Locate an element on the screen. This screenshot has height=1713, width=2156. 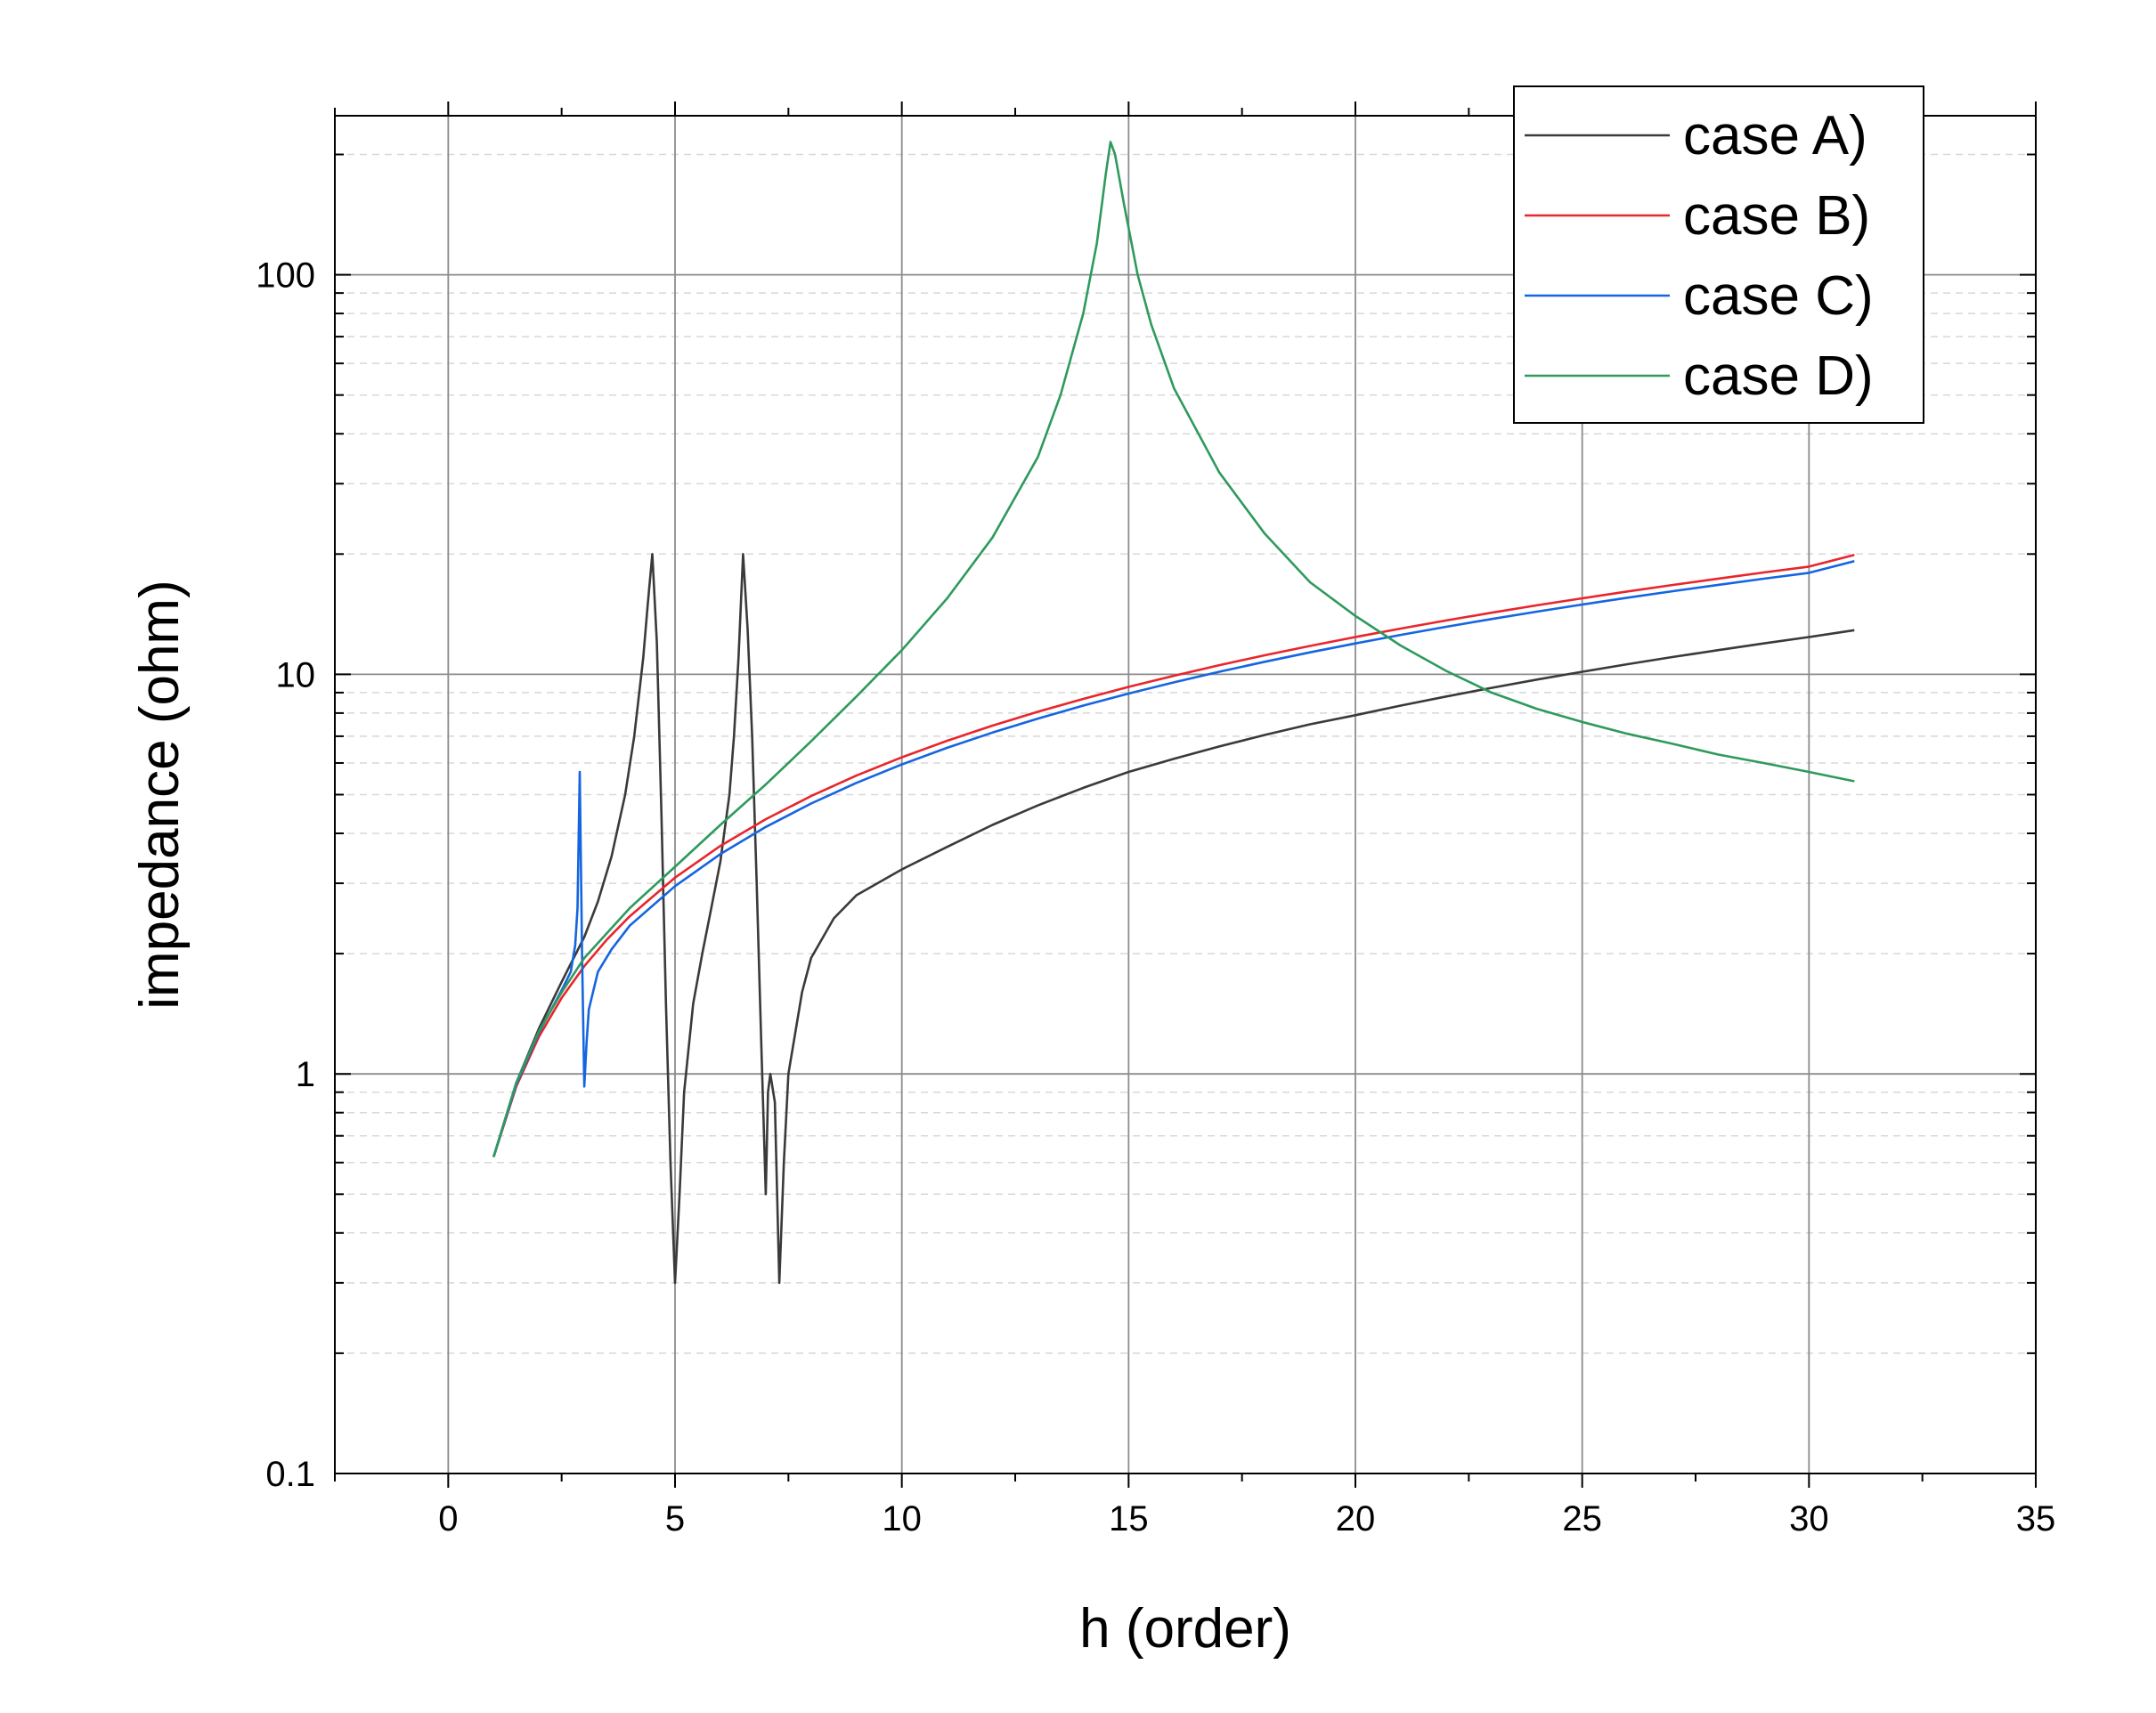
x-tick-labels: 0 5 10 15 20 25 30 35 is located at coordinates (1246, 1518).